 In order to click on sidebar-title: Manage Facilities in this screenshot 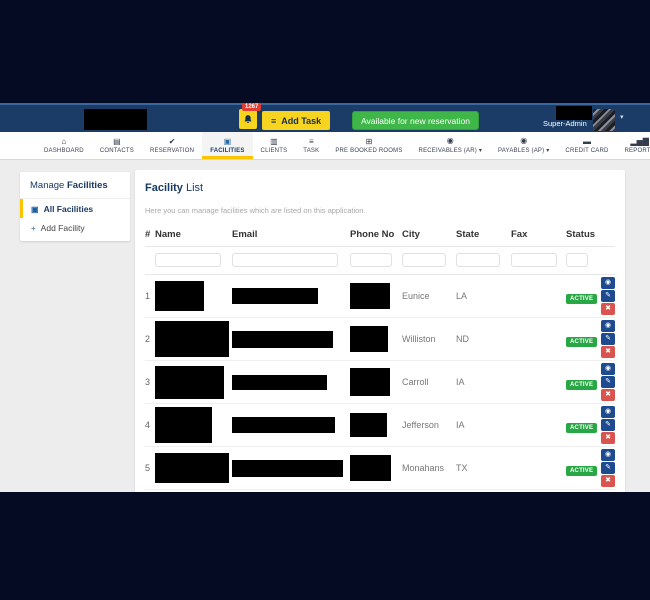, I will do `click(75, 185)`.